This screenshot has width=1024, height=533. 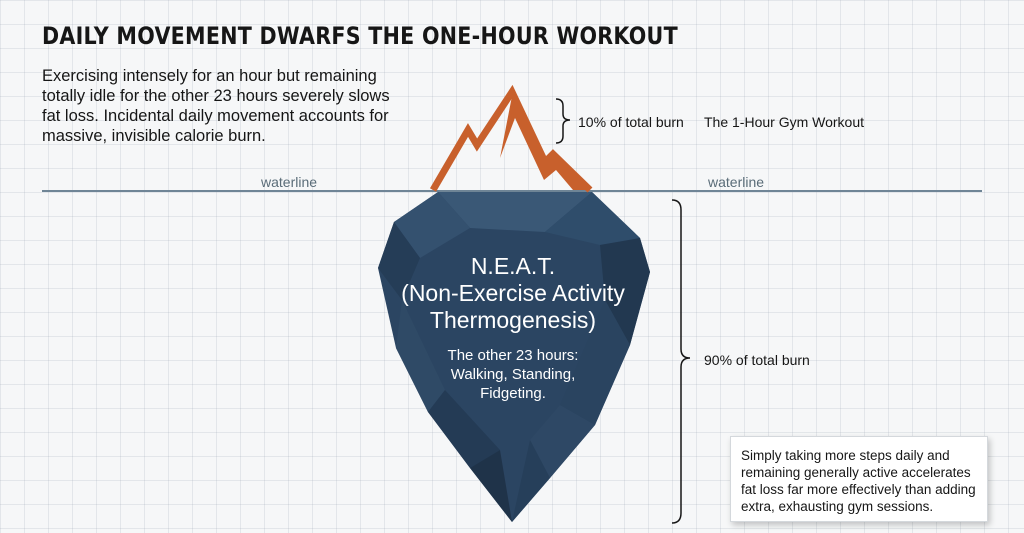 I want to click on neat-sub-line: The other 23 hours:, so click(x=513, y=355).